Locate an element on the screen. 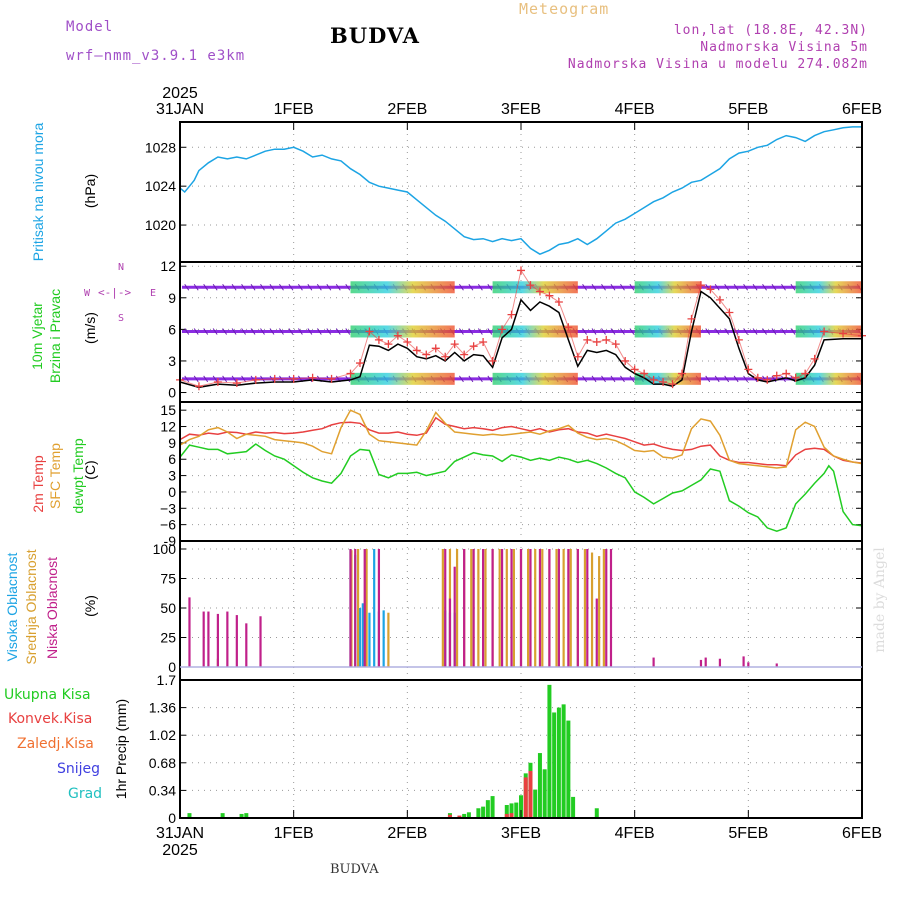  ytick-label-precip: 1.02 is located at coordinates (162, 735).